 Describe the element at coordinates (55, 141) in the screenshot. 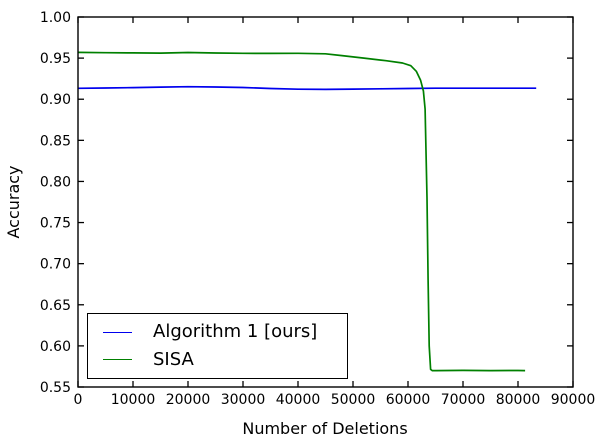

I see `y-tick-label: 0.85` at that location.